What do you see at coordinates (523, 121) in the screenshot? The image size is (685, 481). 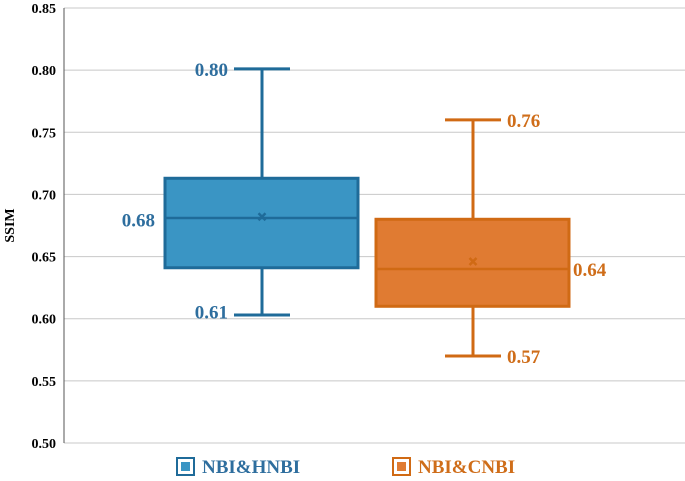 I see `data-label: 0.76` at bounding box center [523, 121].